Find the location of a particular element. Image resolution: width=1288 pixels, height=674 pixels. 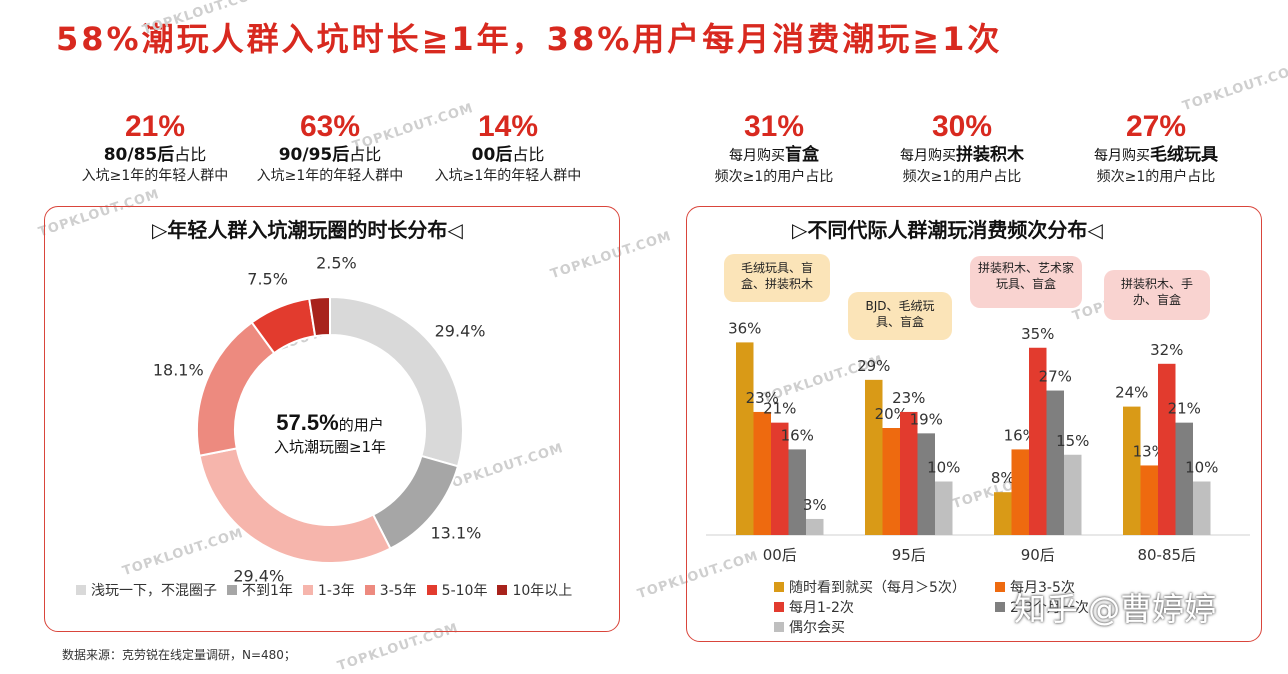

legend-item: 随时看到就买（每月＞5次） is located at coordinates (870, 587).